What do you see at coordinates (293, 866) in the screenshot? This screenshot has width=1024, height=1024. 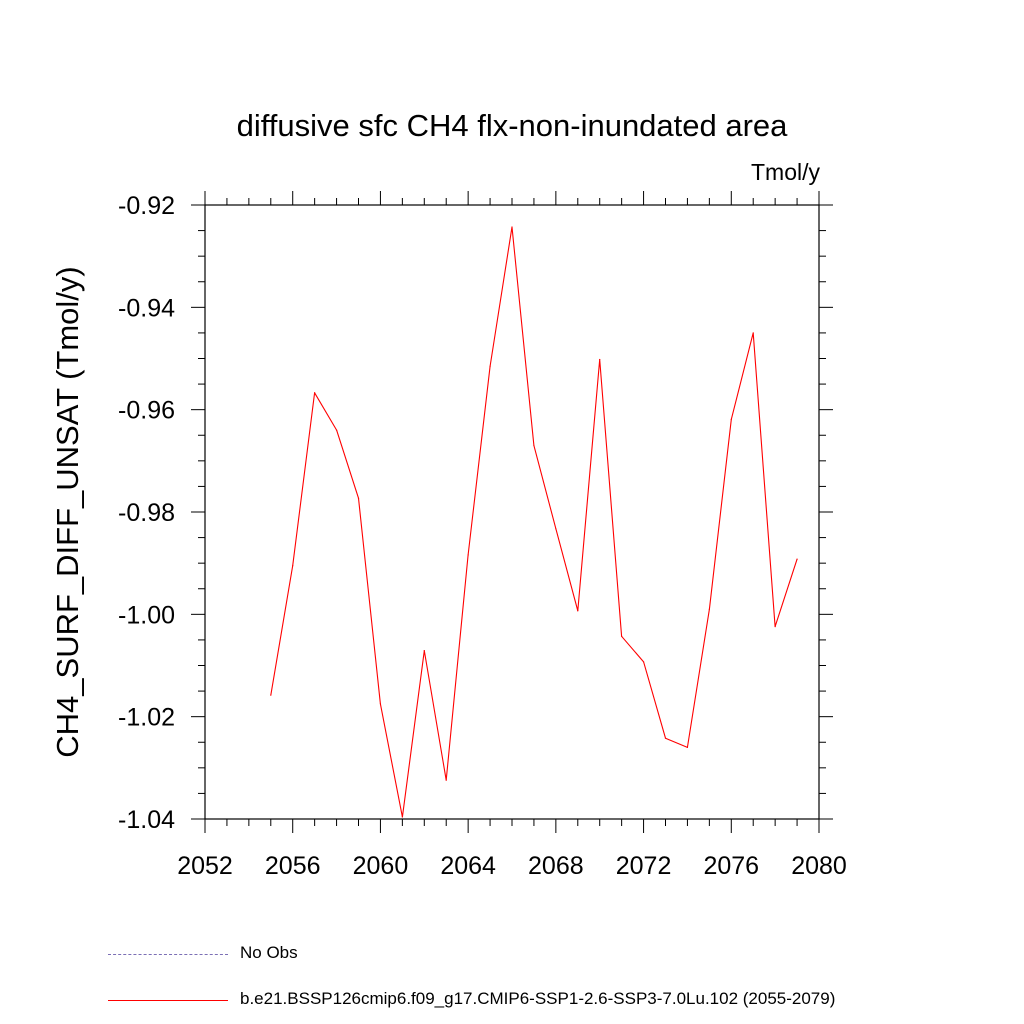 I see `x-tick-label: 2056` at bounding box center [293, 866].